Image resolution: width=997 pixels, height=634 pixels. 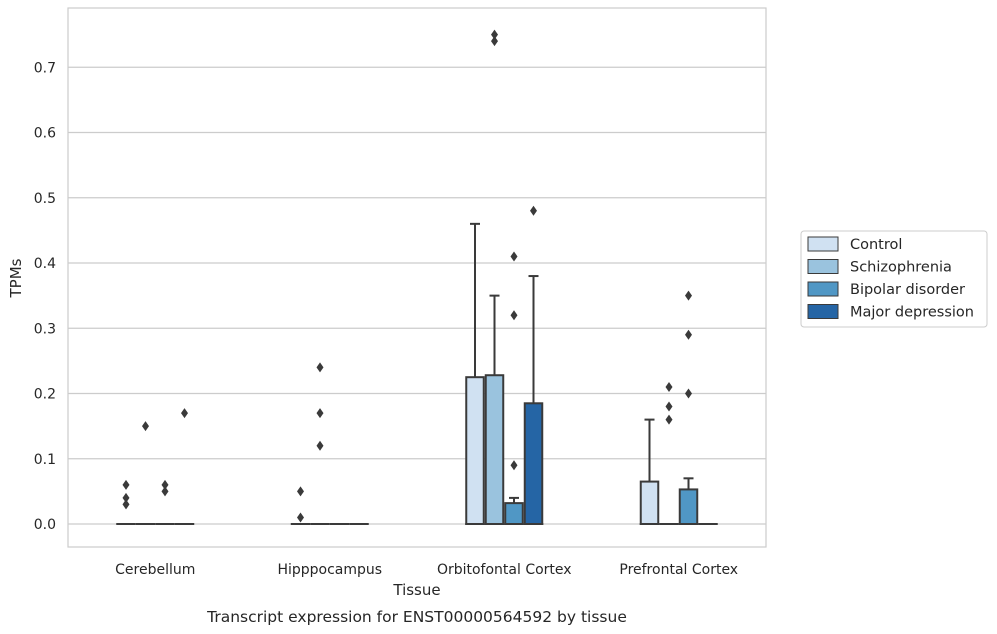 What do you see at coordinates (16, 278) in the screenshot?
I see `y-axis-title: TPMs` at bounding box center [16, 278].